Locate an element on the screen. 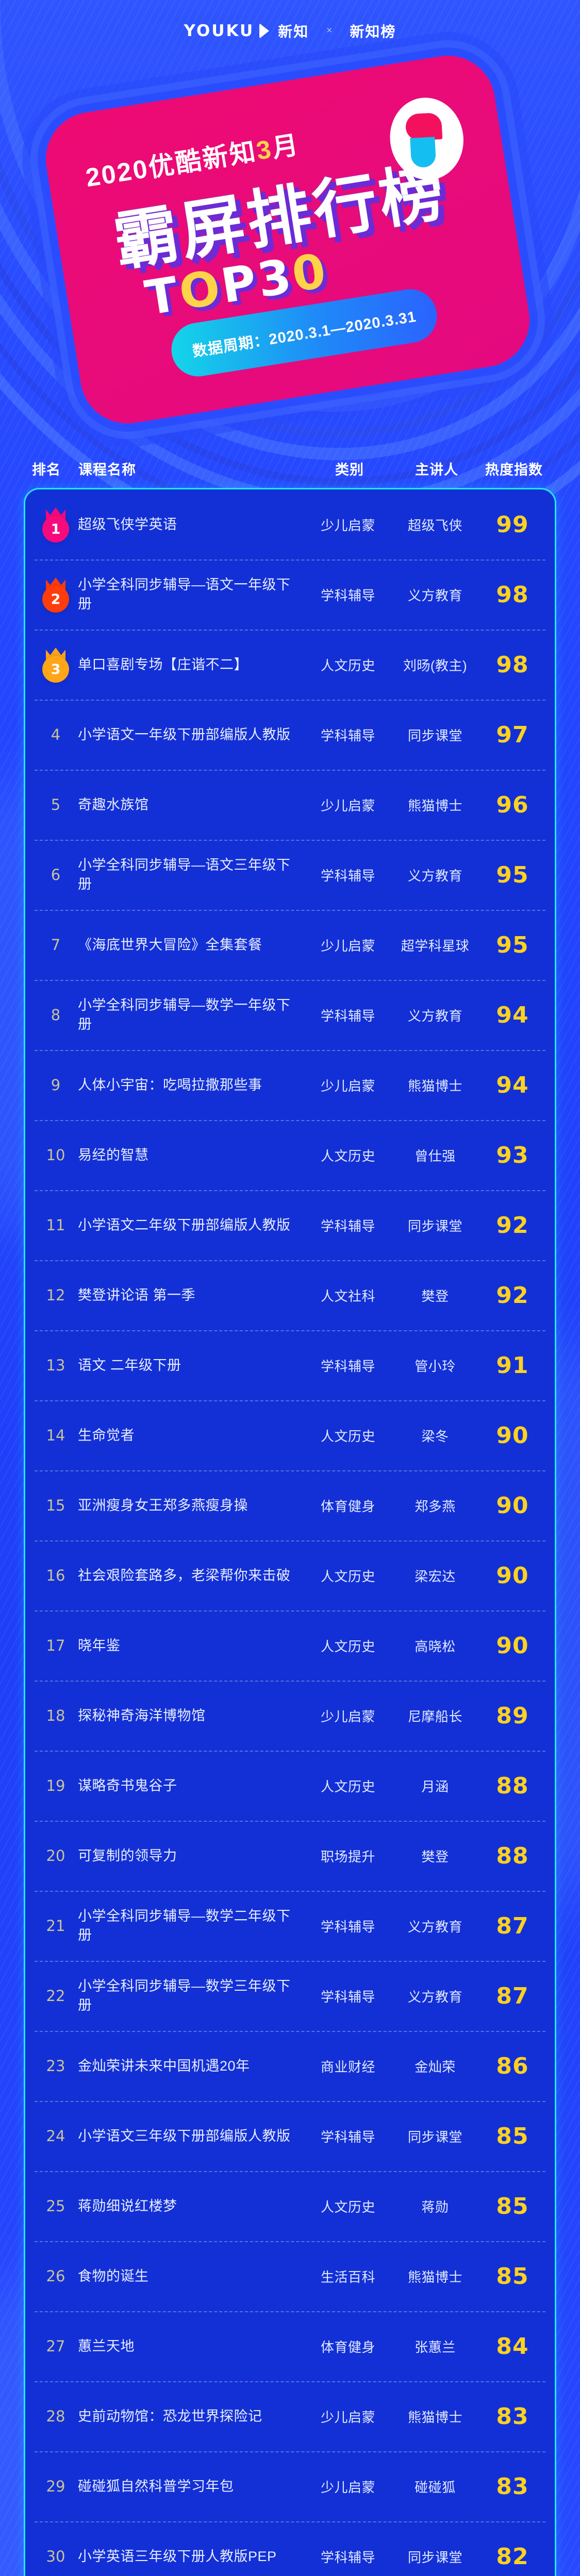 The width and height of the screenshot is (580, 2576). table-row: 19 谋略奇书鬼谷子 人文历史 月涵 88 is located at coordinates (290, 1786).